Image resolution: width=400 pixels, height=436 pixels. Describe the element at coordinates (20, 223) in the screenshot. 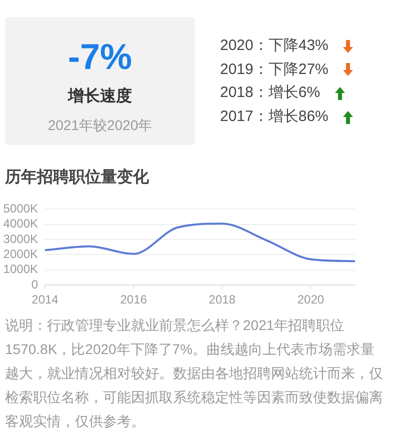

I see `y-tick-label: 4000K` at that location.